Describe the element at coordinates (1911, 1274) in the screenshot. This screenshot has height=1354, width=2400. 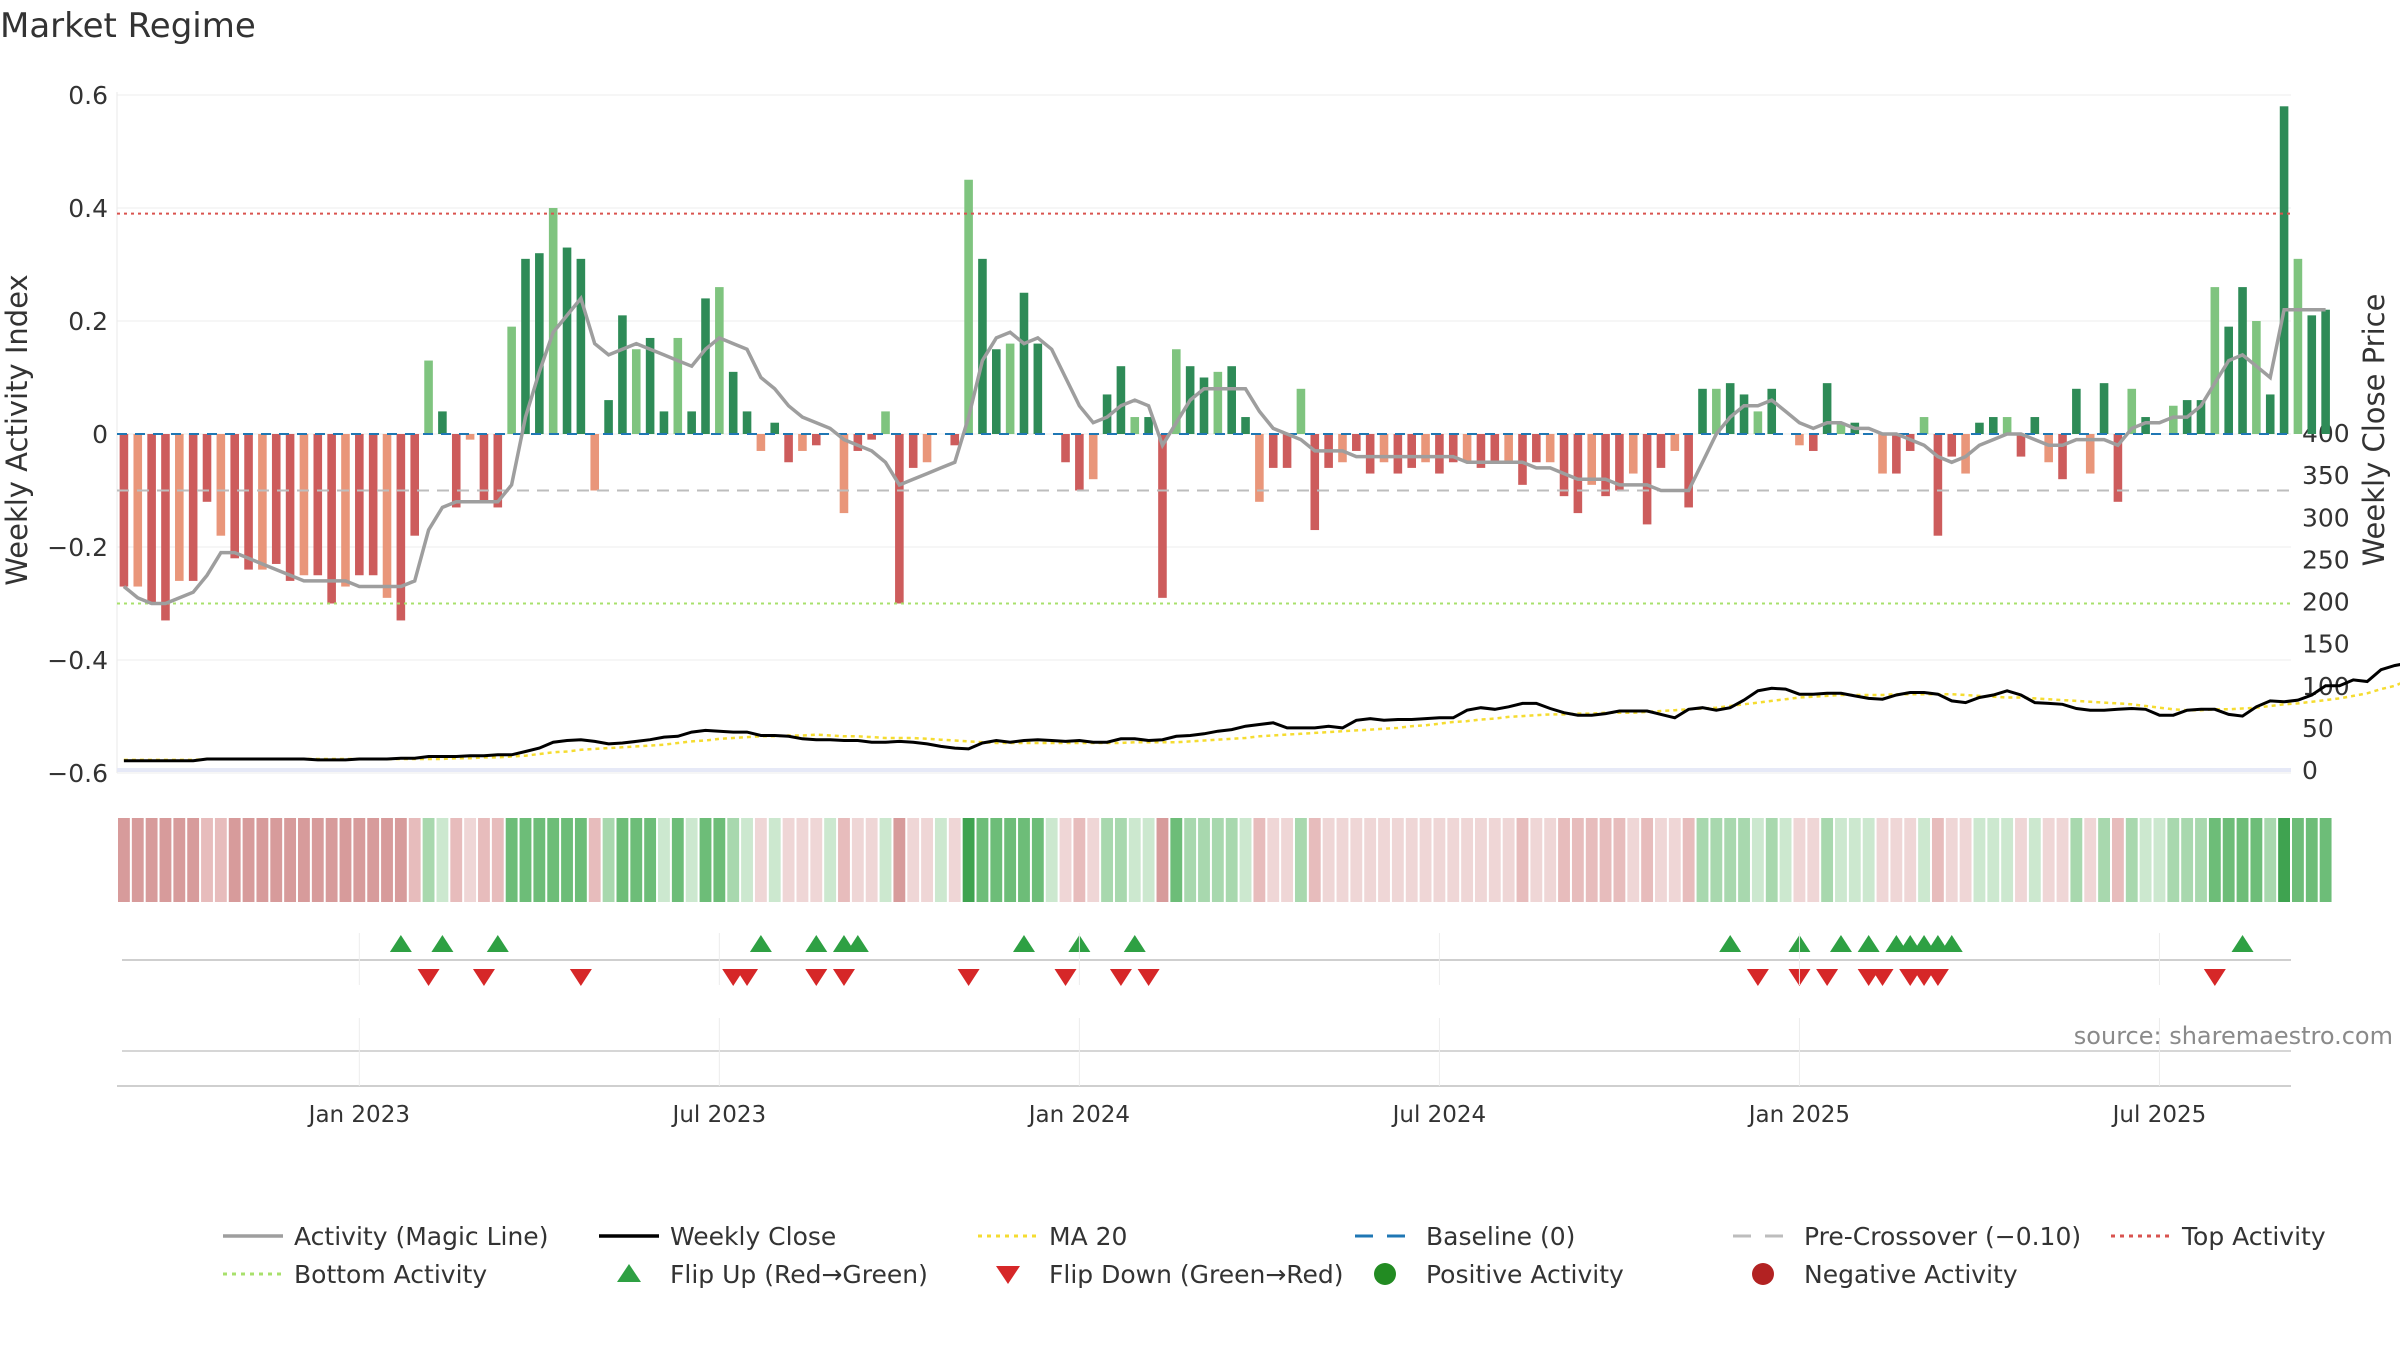
I see `legend-label: Negative Activity` at that location.